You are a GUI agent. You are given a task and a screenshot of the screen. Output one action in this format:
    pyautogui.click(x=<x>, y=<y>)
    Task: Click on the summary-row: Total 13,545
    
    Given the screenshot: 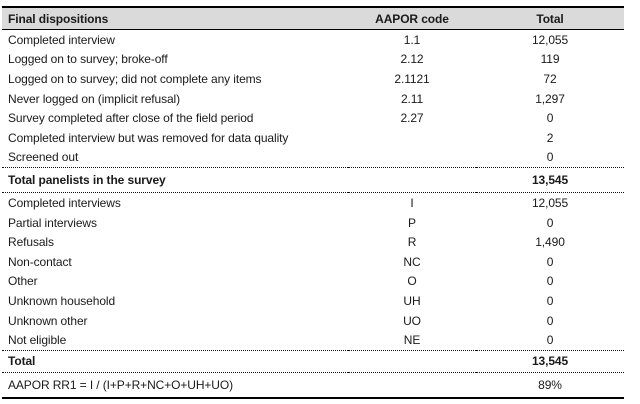 What is the action you would take?
    pyautogui.click(x=313, y=361)
    